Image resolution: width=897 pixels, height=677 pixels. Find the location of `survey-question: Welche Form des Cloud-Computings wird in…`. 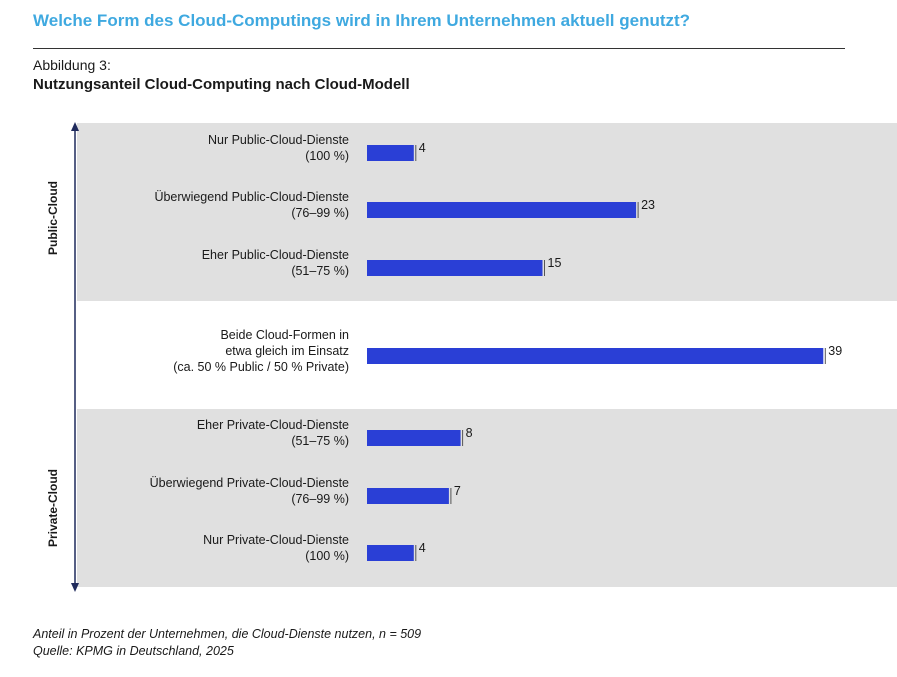

survey-question: Welche Form des Cloud-Computings wird in… is located at coordinates (362, 20).